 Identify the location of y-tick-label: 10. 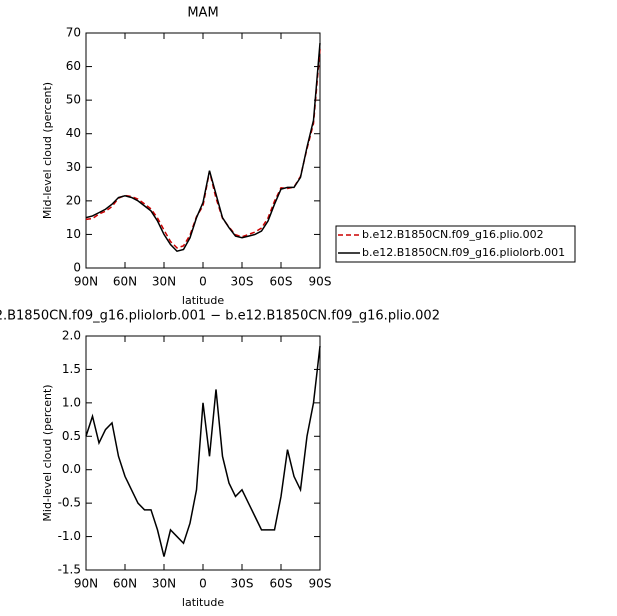
(73, 234).